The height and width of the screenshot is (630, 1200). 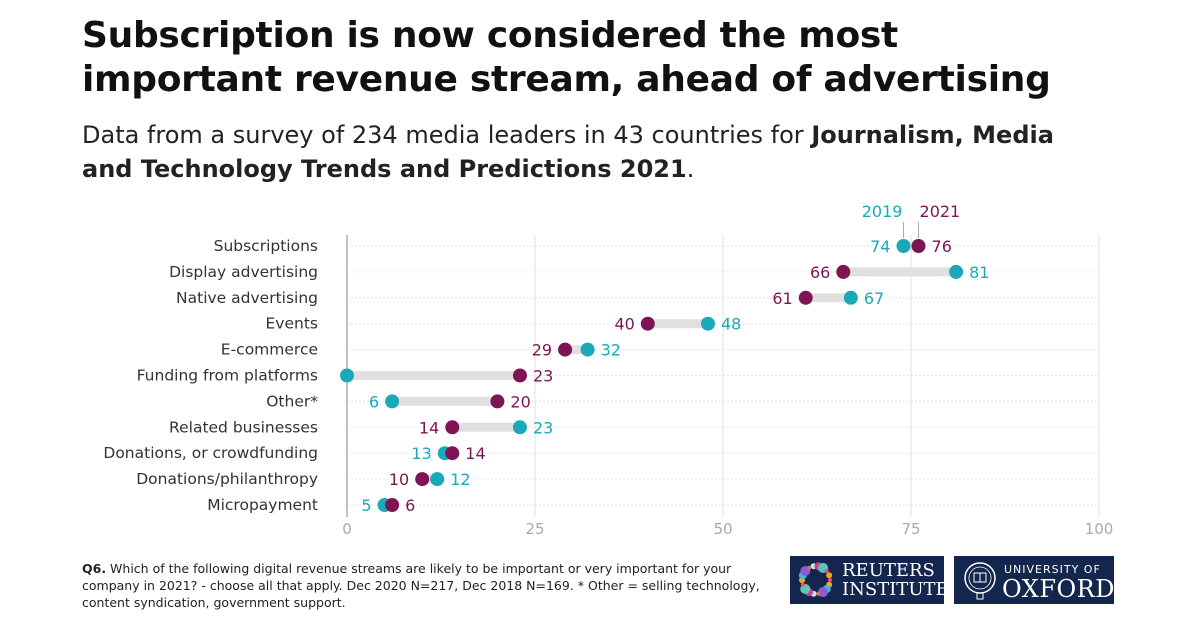 I want to click on x-tick-label: 100, so click(x=1099, y=529).